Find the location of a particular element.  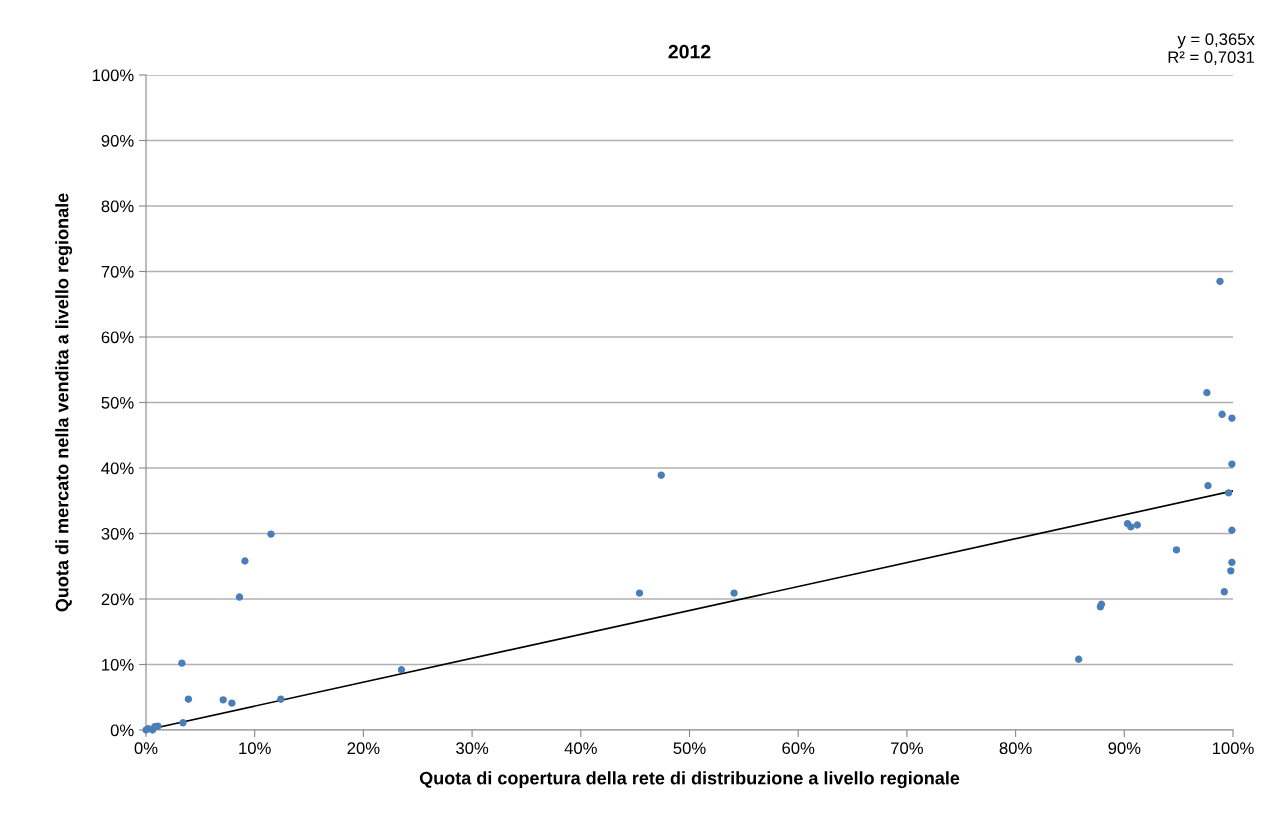

text: y = 0,365x R² = 0,7031 is located at coordinates (1211, 49).